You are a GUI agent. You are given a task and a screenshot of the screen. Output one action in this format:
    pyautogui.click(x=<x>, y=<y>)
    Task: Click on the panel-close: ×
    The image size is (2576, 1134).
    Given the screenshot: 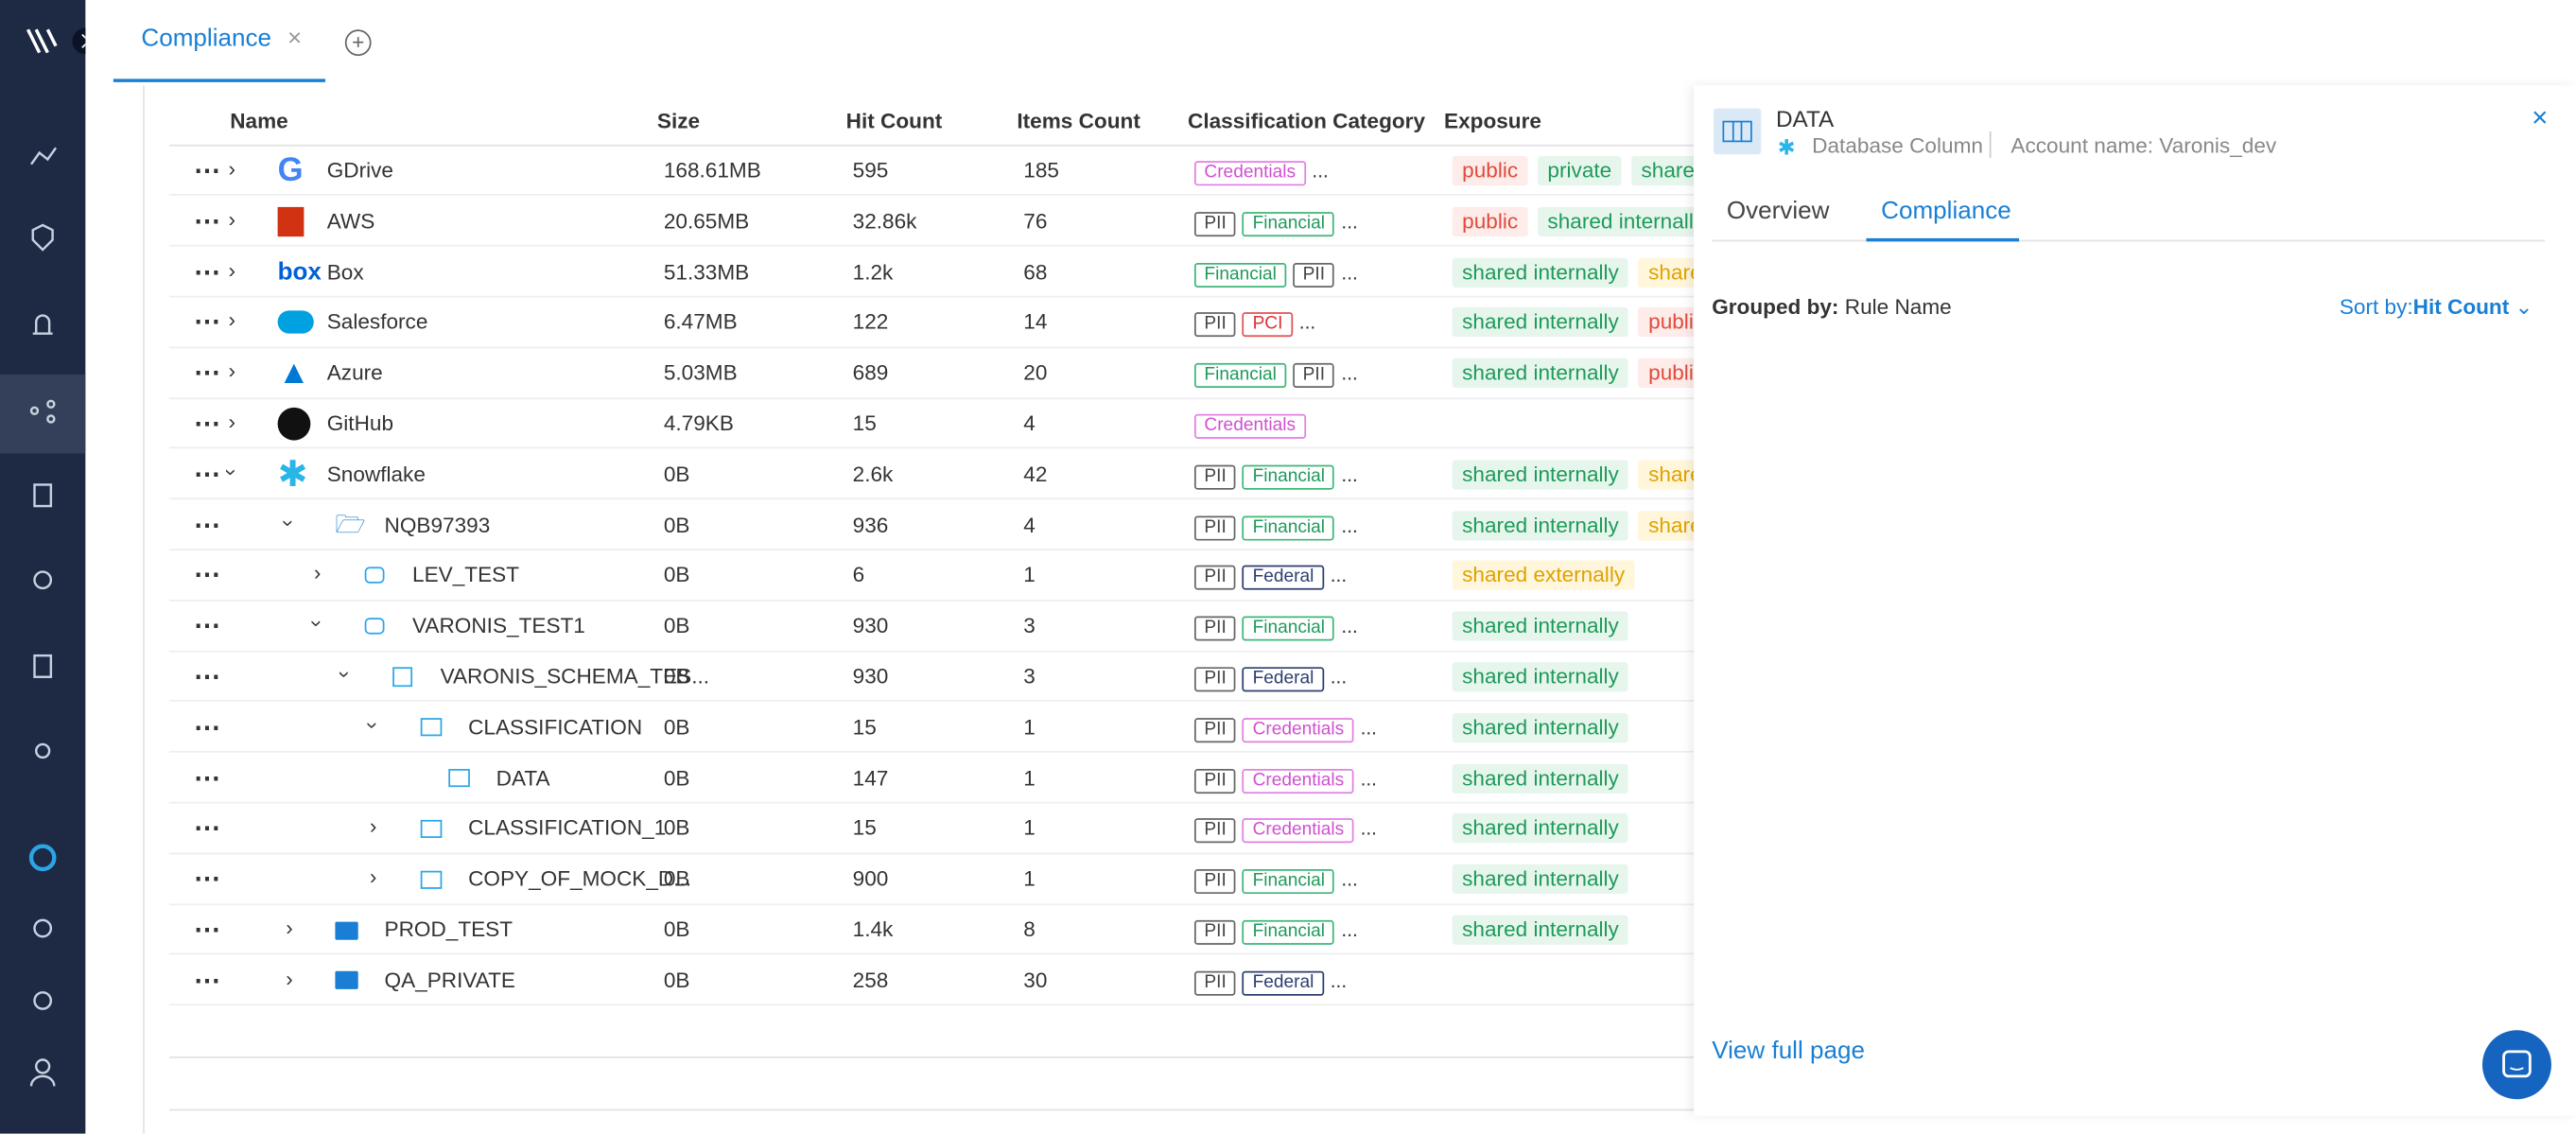 What is the action you would take?
    pyautogui.click(x=2540, y=117)
    